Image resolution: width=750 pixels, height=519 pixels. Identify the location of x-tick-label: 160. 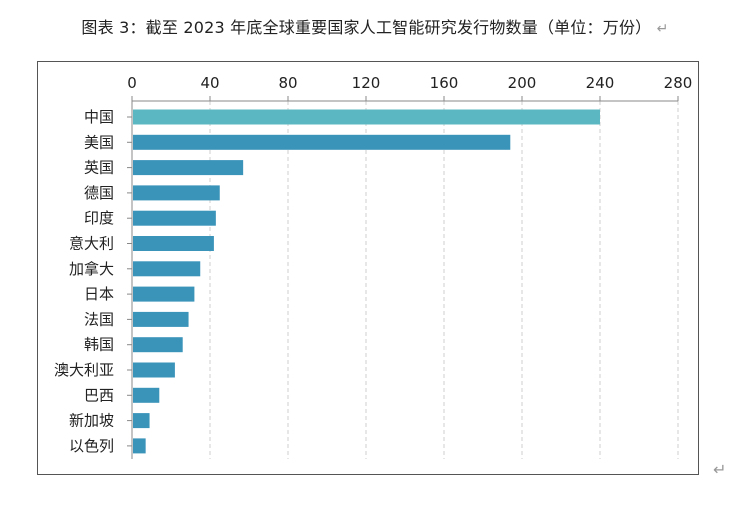
(444, 83).